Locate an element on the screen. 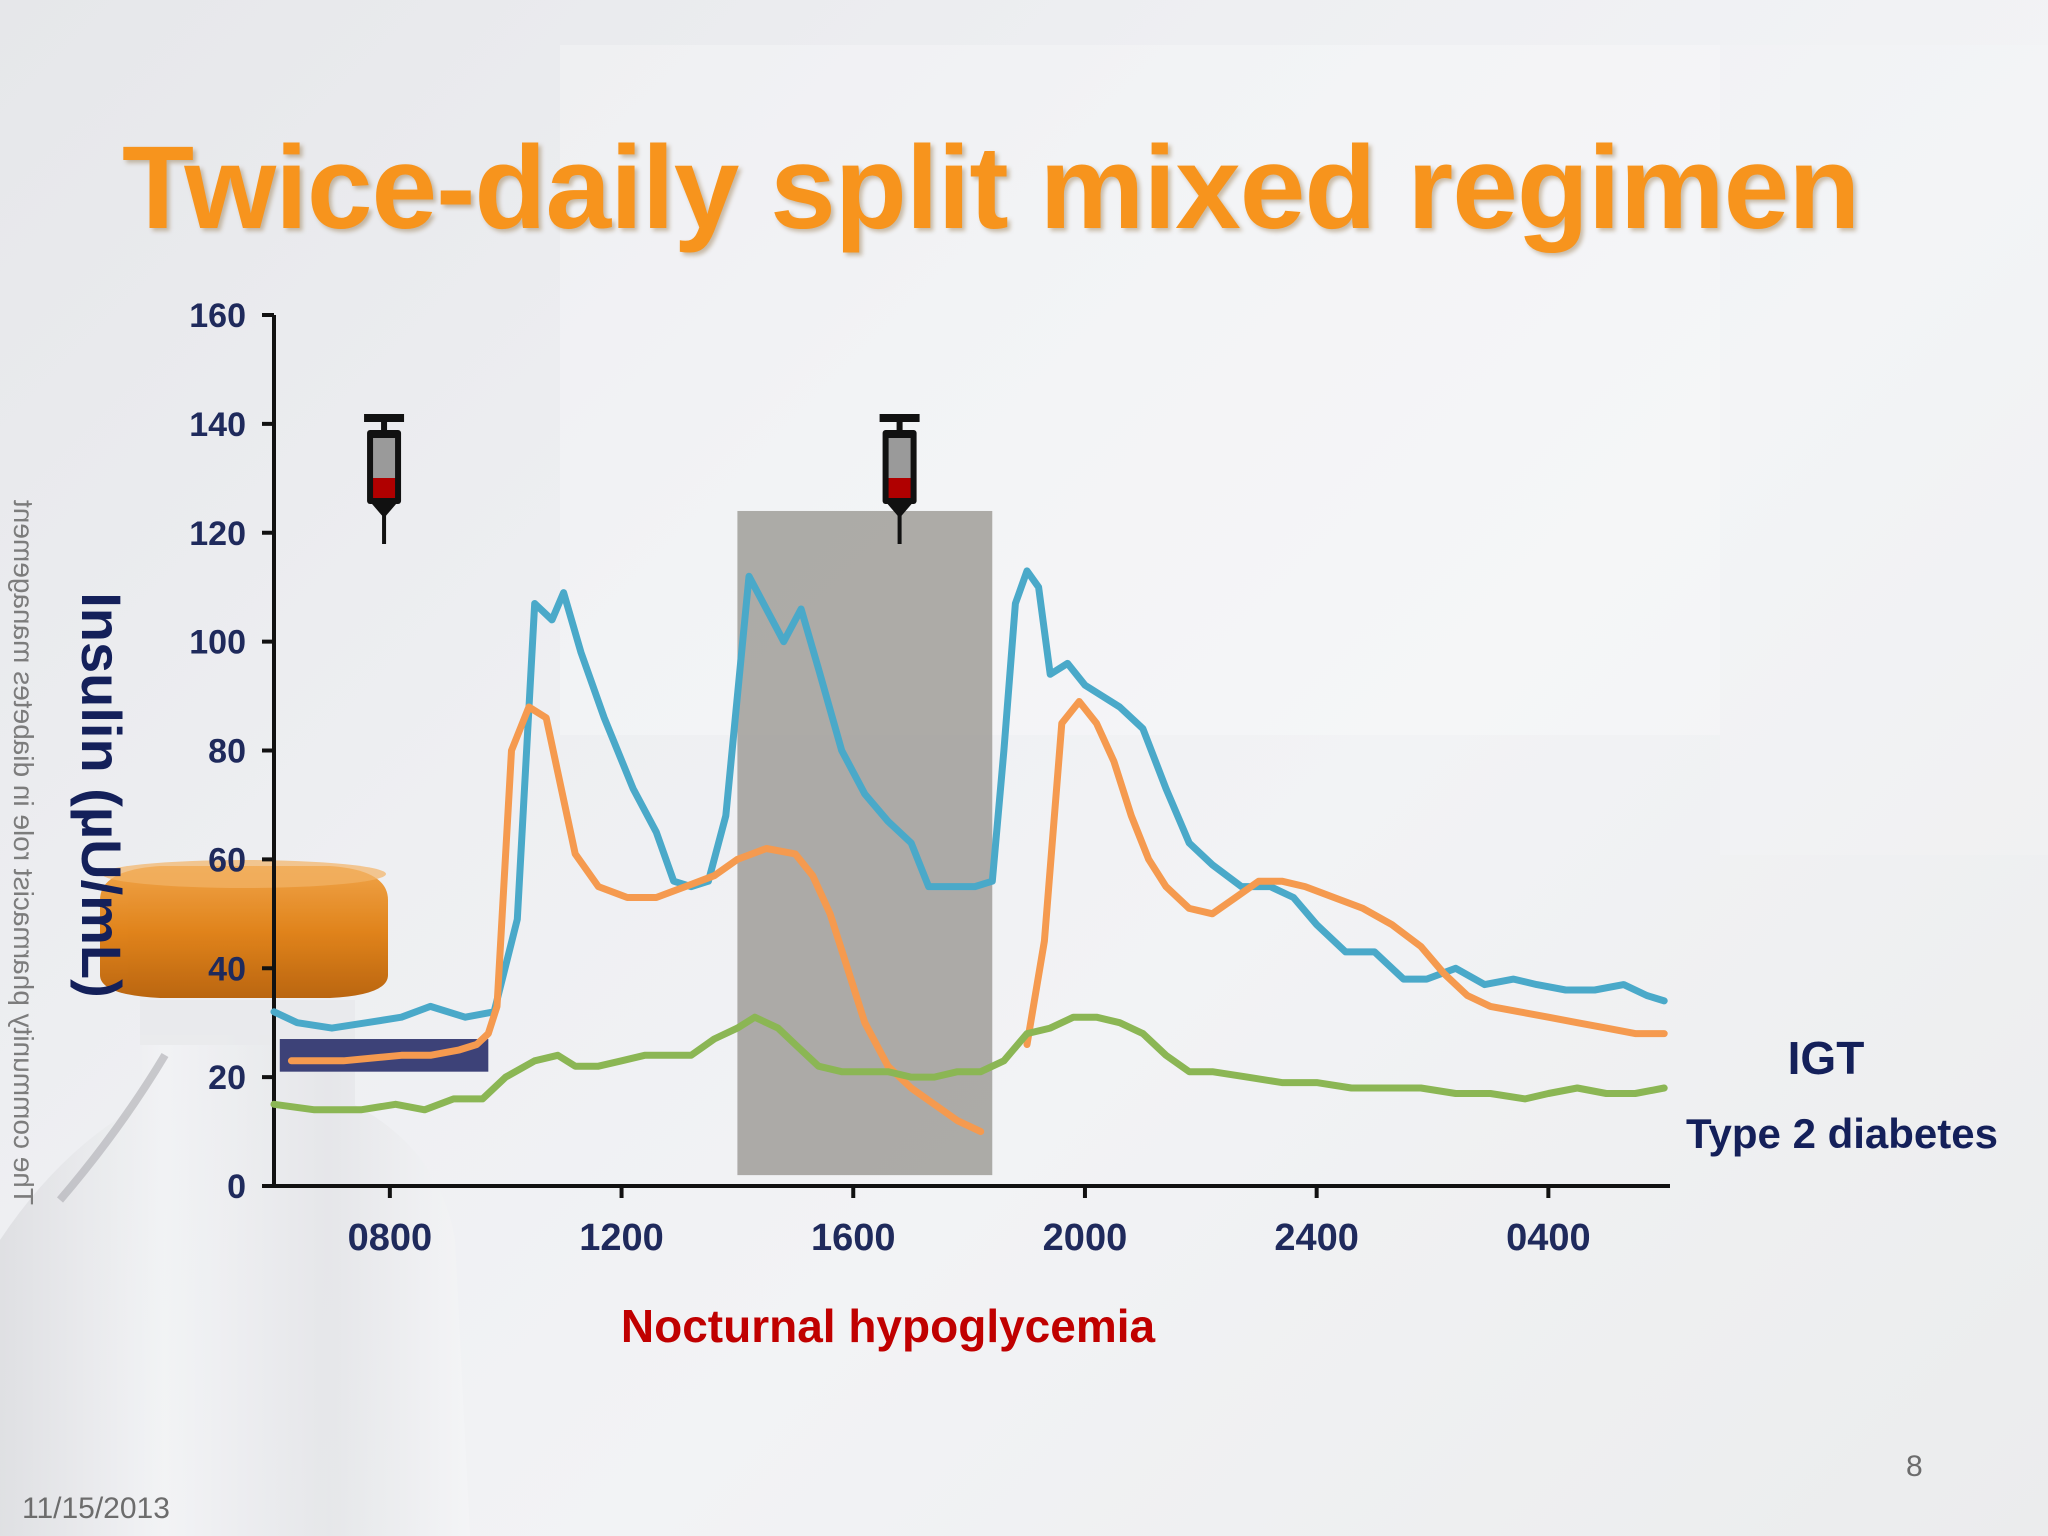  y-tick-label: 20 is located at coordinates (227, 1078).